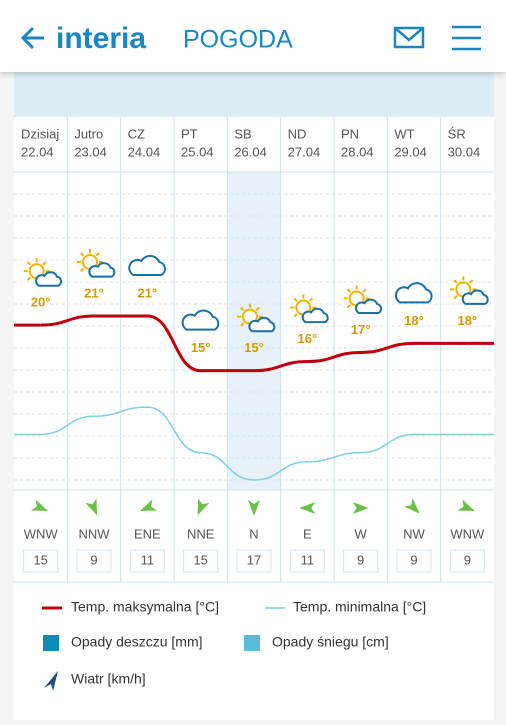 Image resolution: width=506 pixels, height=725 pixels. What do you see at coordinates (307, 533) in the screenshot?
I see `wind-direction: E` at bounding box center [307, 533].